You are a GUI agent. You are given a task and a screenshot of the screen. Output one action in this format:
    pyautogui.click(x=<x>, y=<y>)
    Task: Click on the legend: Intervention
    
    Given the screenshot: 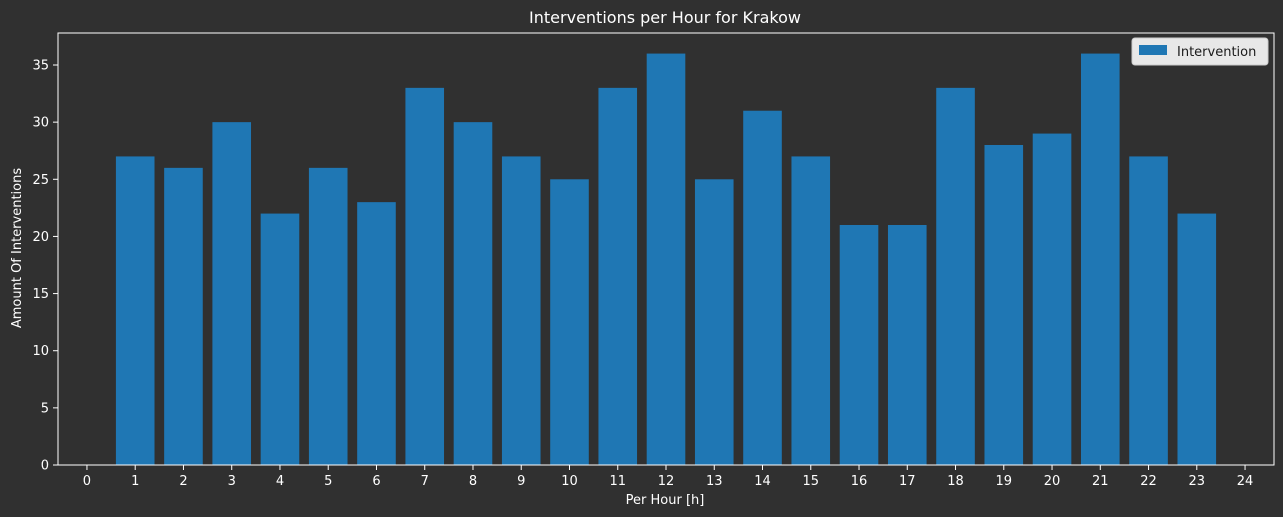 What is the action you would take?
    pyautogui.click(x=1200, y=51)
    